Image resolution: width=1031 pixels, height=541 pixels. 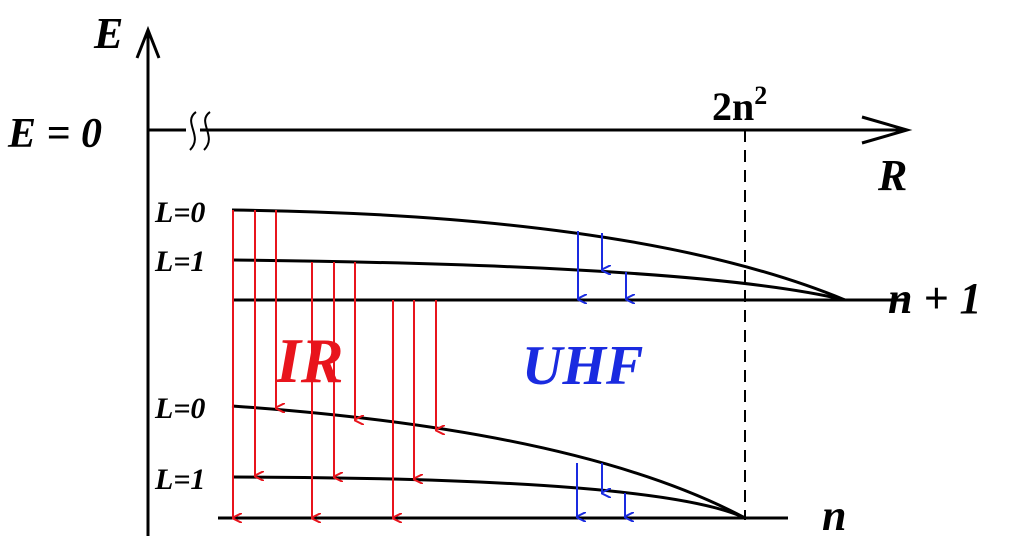 What do you see at coordinates (309, 360) in the screenshot?
I see `ir-region-label: IR` at bounding box center [309, 360].